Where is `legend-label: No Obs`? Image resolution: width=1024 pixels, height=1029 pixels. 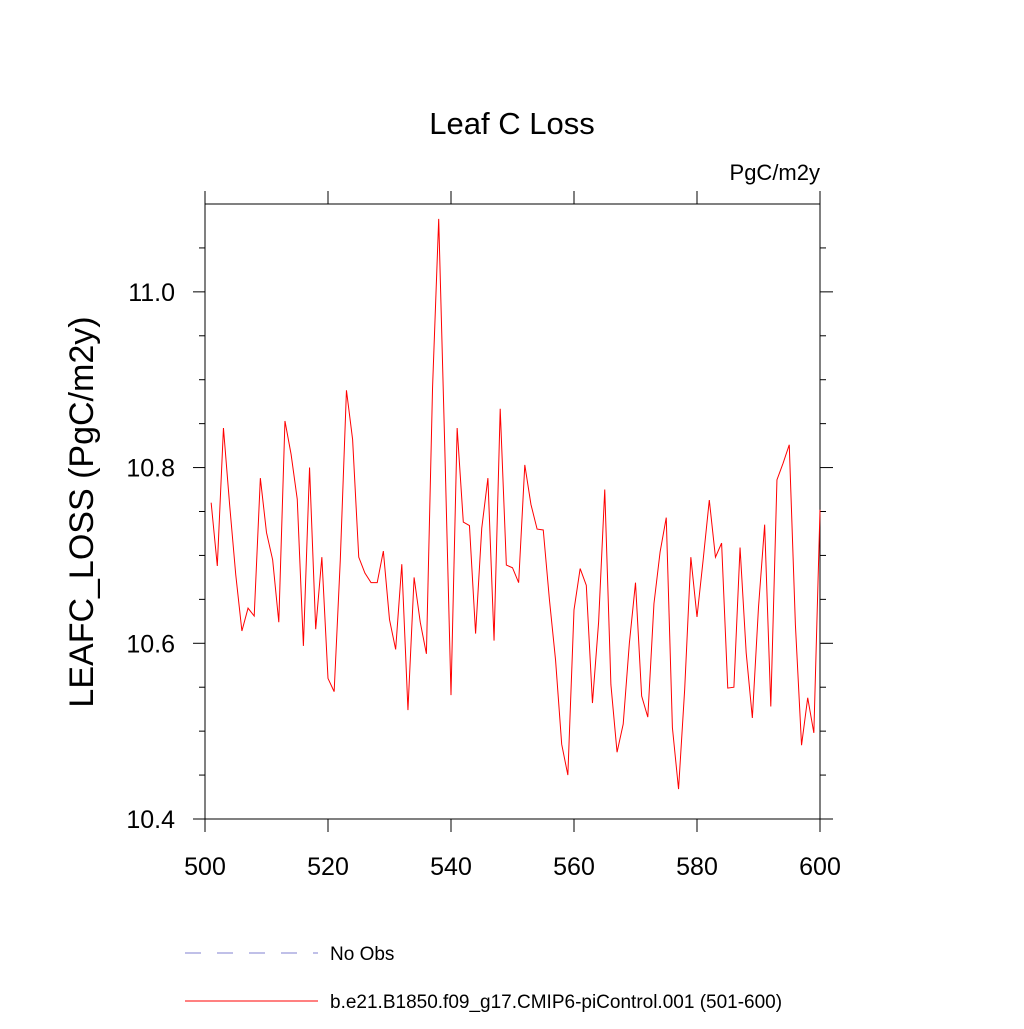
legend-label: No Obs is located at coordinates (362, 954).